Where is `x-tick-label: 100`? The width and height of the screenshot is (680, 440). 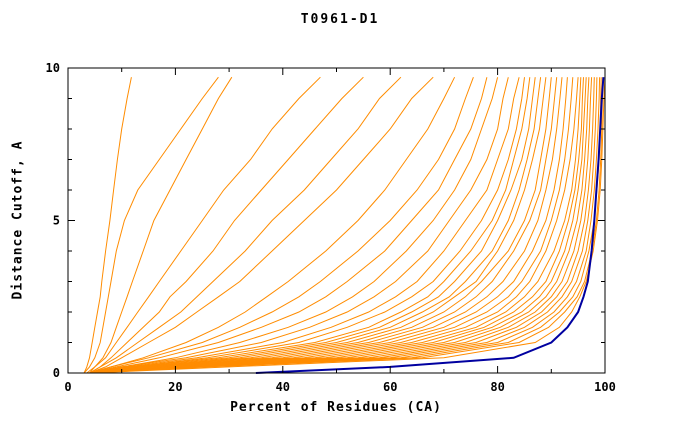 x-tick-label: 100 is located at coordinates (605, 387).